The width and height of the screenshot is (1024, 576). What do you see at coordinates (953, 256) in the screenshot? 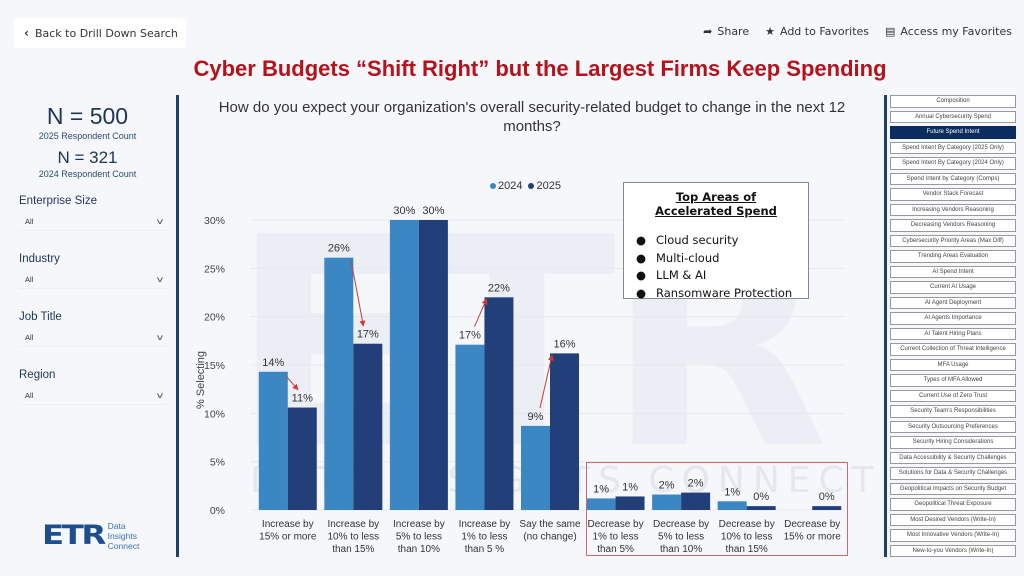
I see `nav-item-trending-areas-evaluation: Trending Areas Evaluation` at bounding box center [953, 256].